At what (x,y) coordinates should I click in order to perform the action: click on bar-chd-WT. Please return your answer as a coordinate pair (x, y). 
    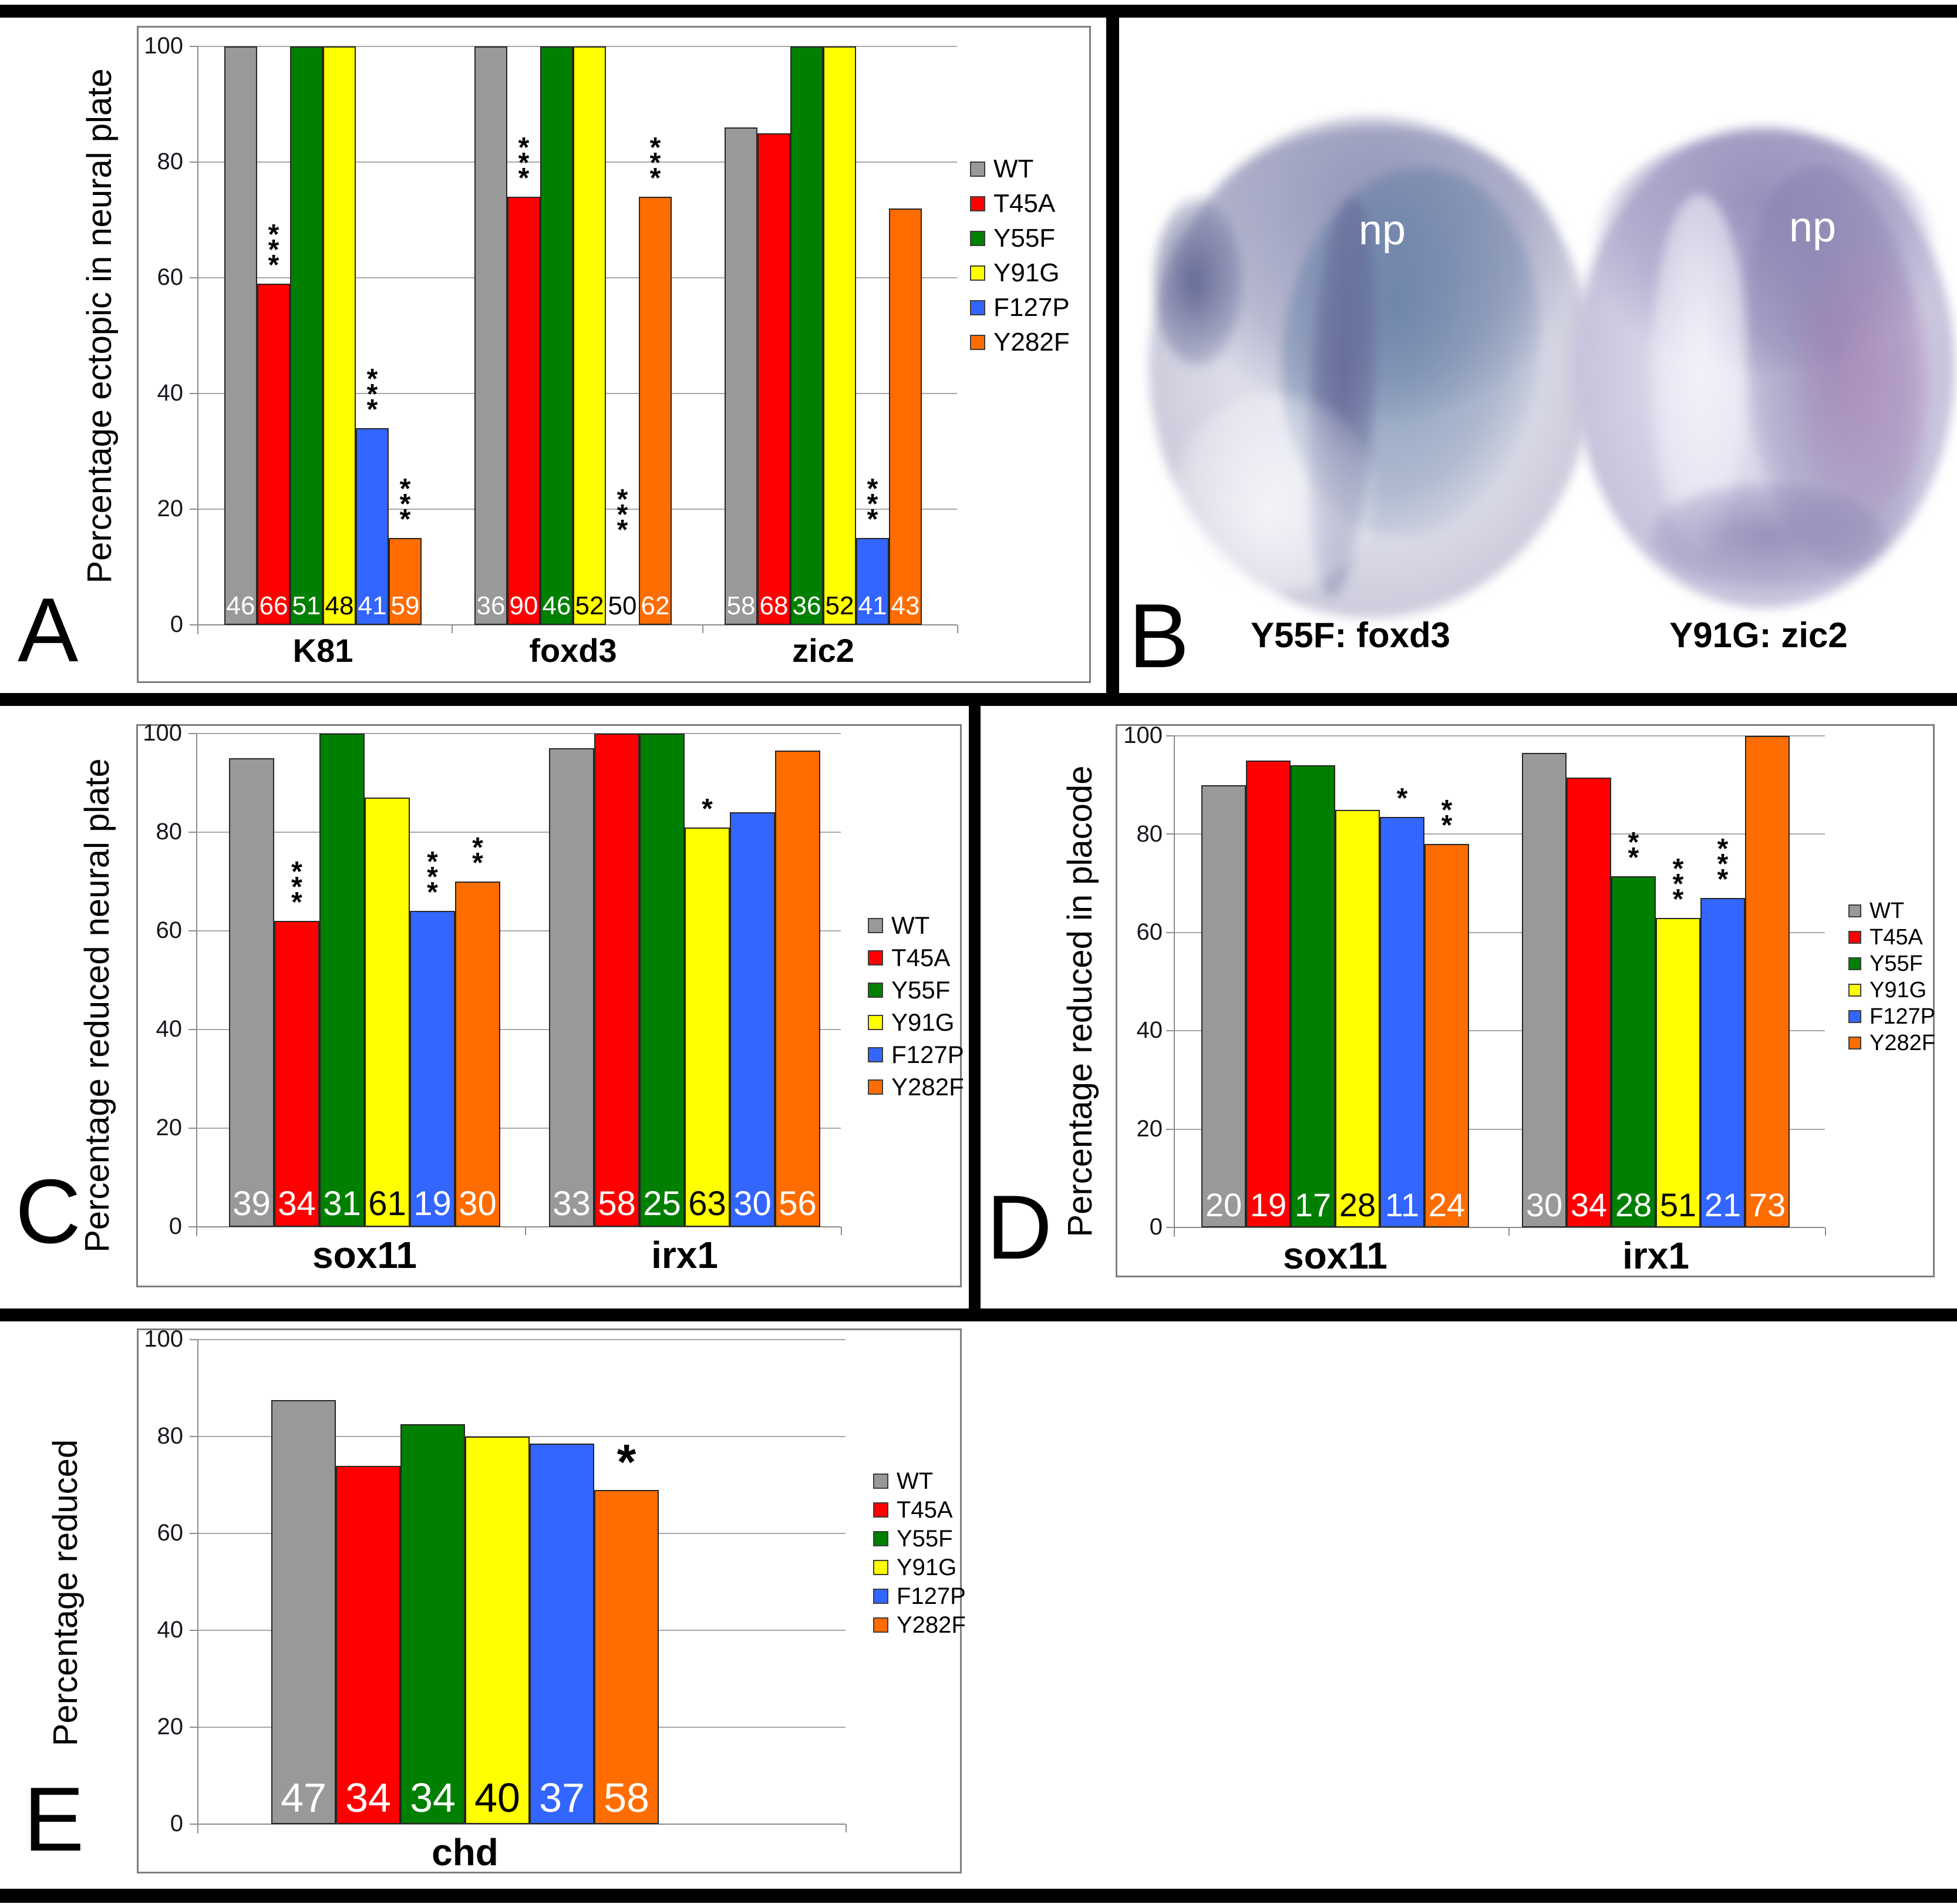
    Looking at the image, I should click on (304, 1612).